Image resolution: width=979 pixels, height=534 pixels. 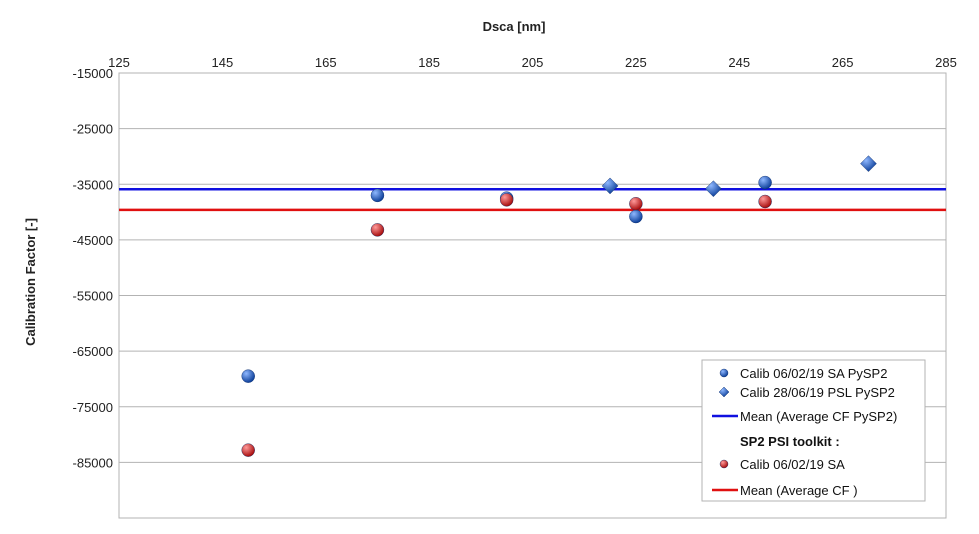 What do you see at coordinates (818, 416) in the screenshot?
I see `legend-entry: Mean (Average CF PySP2)` at bounding box center [818, 416].